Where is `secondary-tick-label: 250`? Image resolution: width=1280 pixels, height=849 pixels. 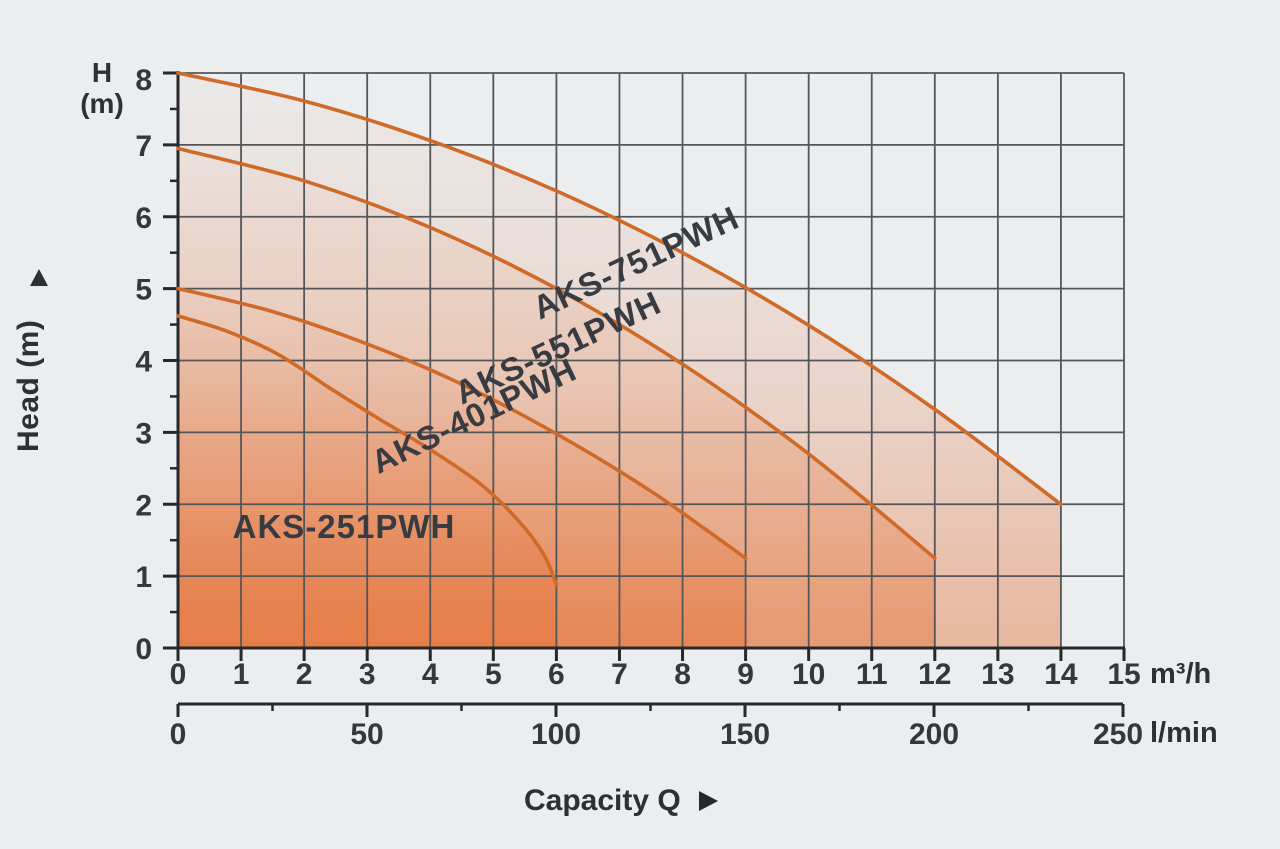 secondary-tick-label: 250 is located at coordinates (1118, 734).